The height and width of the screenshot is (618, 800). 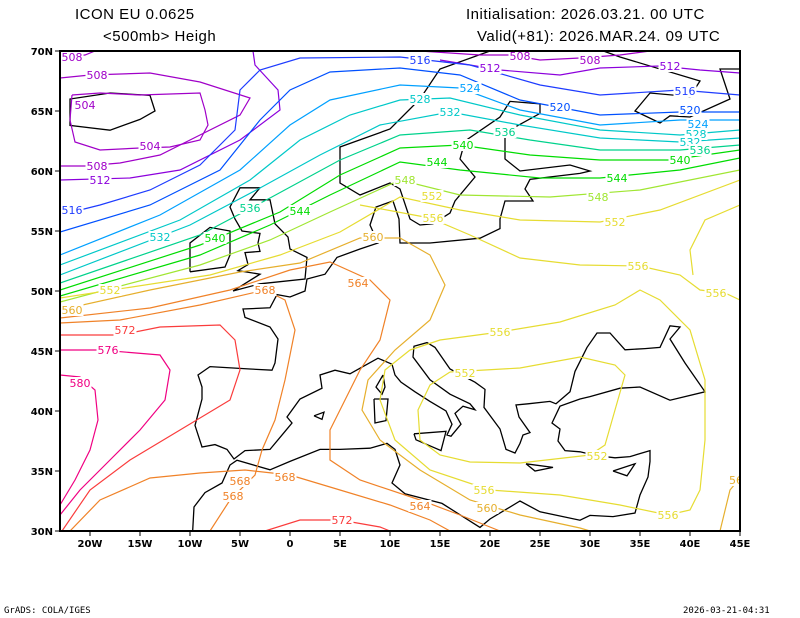 I want to click on lon-tick-label: 10W, so click(x=190, y=544).